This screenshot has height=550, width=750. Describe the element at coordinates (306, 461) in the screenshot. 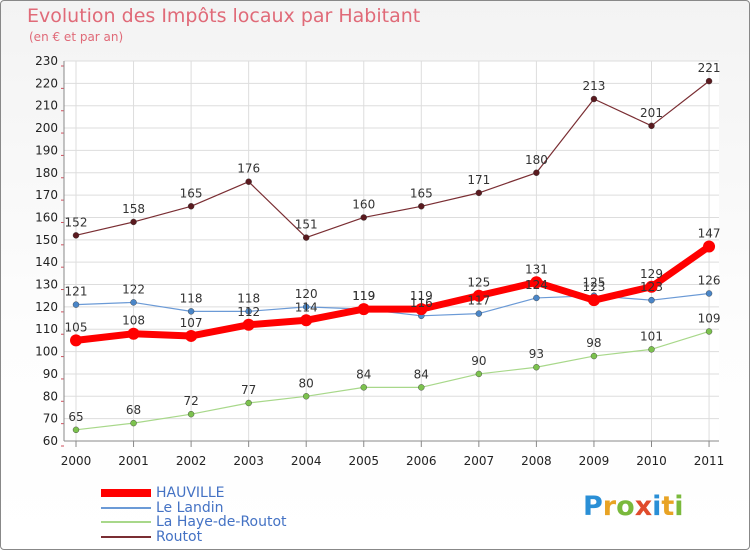

I see `x-tick-label: 2004` at that location.